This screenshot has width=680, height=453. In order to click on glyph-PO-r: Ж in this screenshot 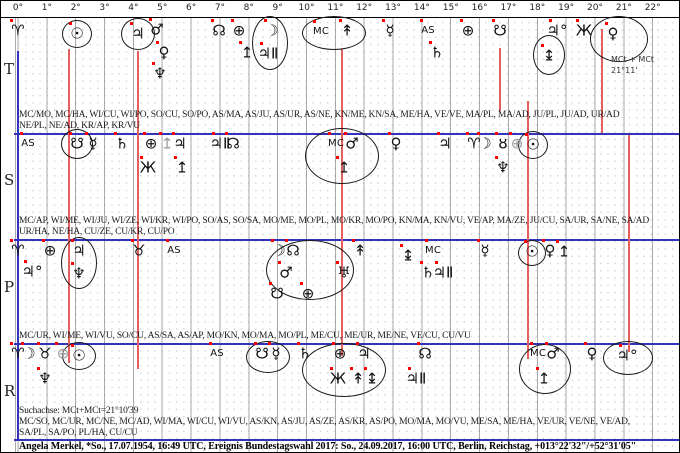, I will do `click(338, 378)`.